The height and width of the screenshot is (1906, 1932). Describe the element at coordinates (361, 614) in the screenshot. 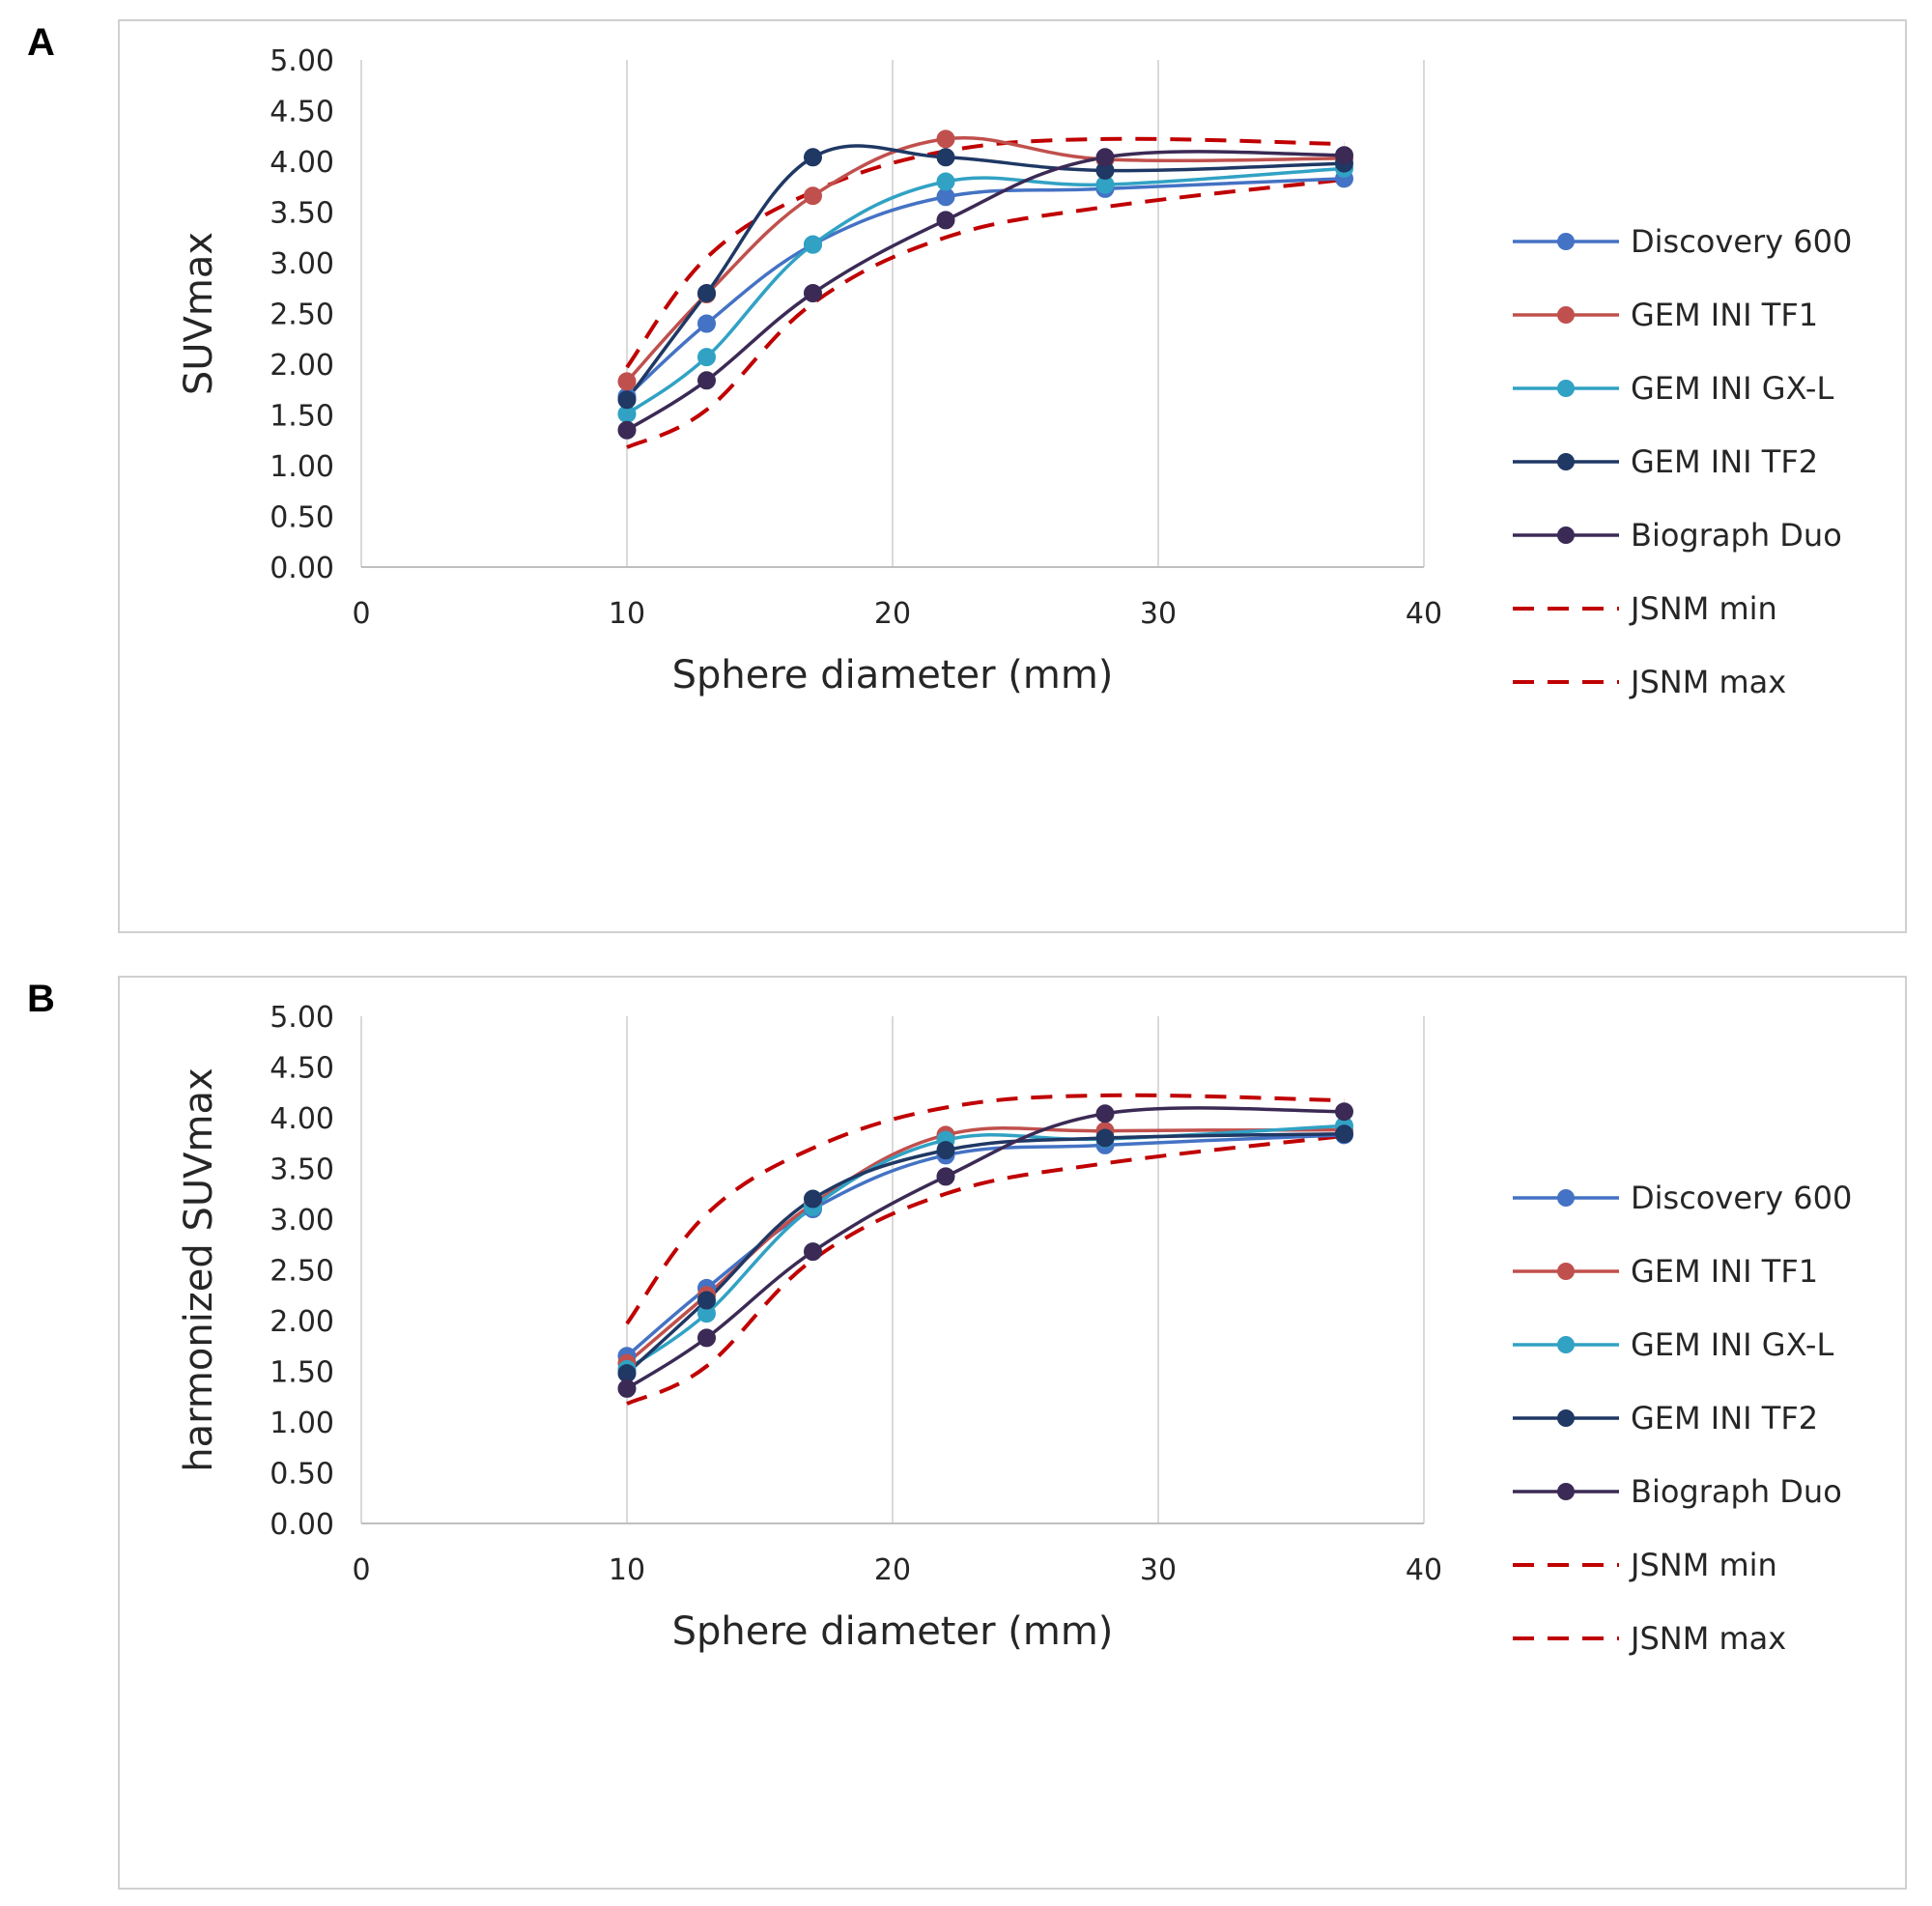

I see `chart-a-x-tick-label: 0` at that location.